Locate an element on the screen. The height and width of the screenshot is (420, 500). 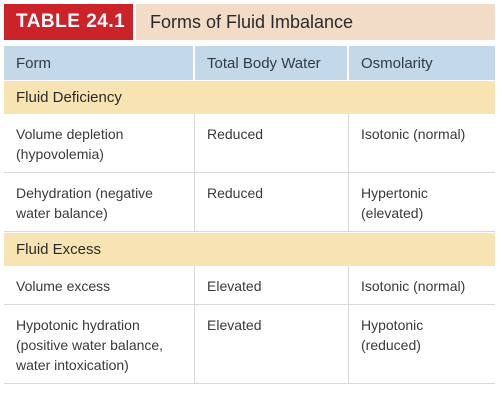
section-label: Fluid Excess is located at coordinates (249, 249).